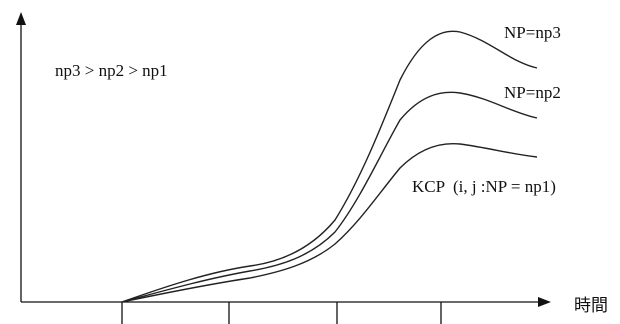 The image size is (620, 324). Describe the element at coordinates (544, 302) in the screenshot. I see `x-axis-arrow-icon` at that location.